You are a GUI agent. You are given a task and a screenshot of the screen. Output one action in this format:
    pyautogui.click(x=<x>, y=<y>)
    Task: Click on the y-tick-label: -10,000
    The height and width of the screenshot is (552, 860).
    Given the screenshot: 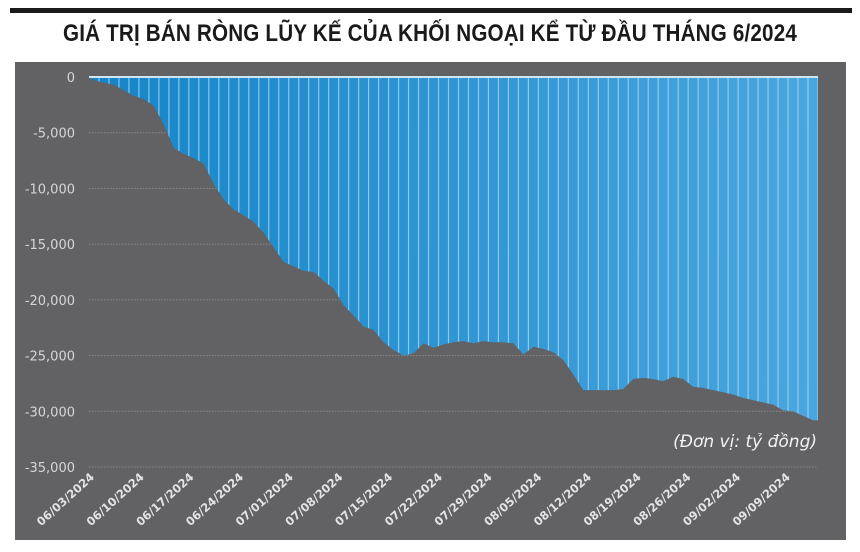 What is the action you would take?
    pyautogui.click(x=50, y=189)
    